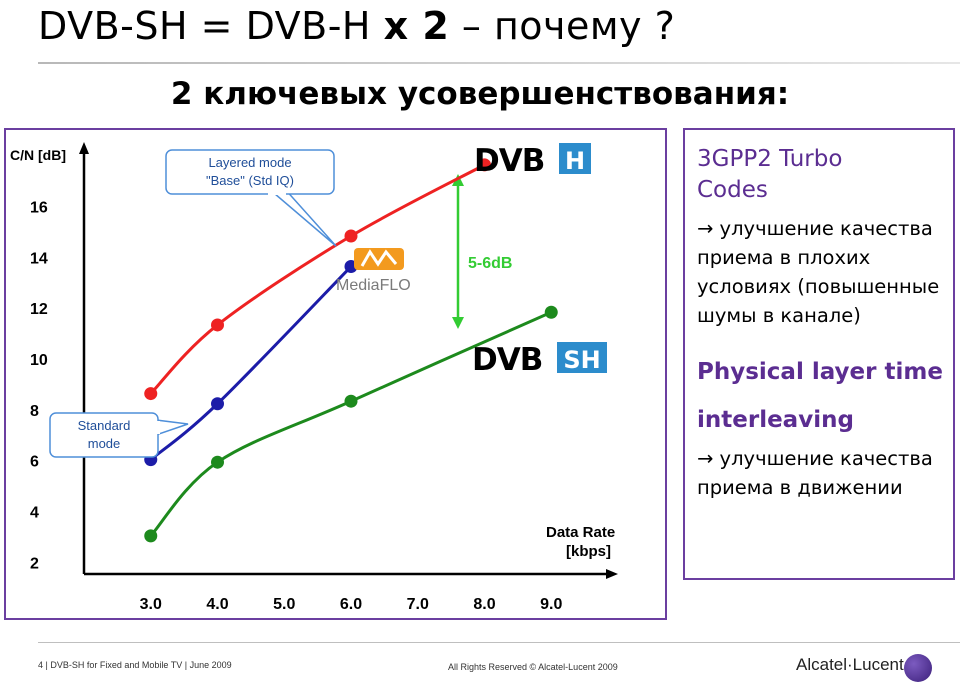 The image size is (960, 686). Describe the element at coordinates (373, 285) in the screenshot. I see `mediaflo-text: MediaFLO` at that location.